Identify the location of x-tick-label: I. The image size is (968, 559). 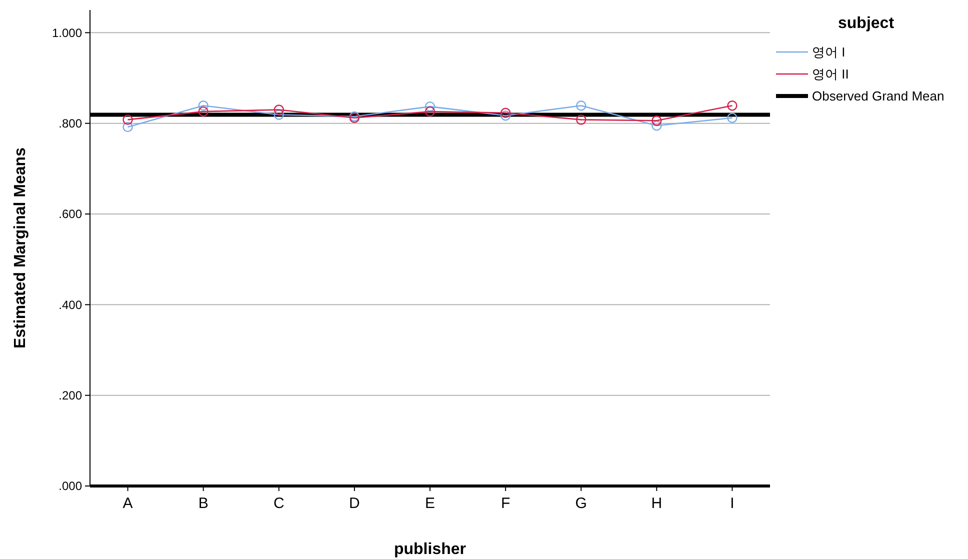
(732, 503).